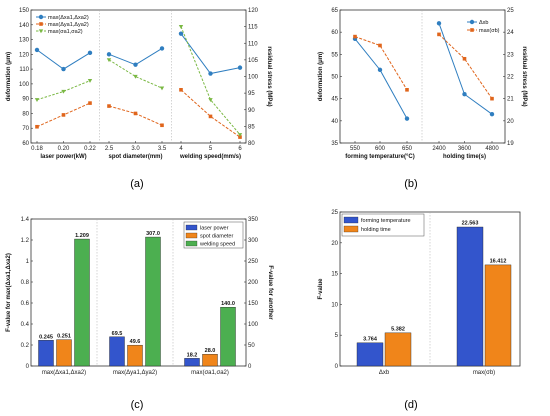 This screenshot has width=550, height=416. Describe the element at coordinates (24, 26) in the screenshot. I see `y-tick-label: 140` at that location.